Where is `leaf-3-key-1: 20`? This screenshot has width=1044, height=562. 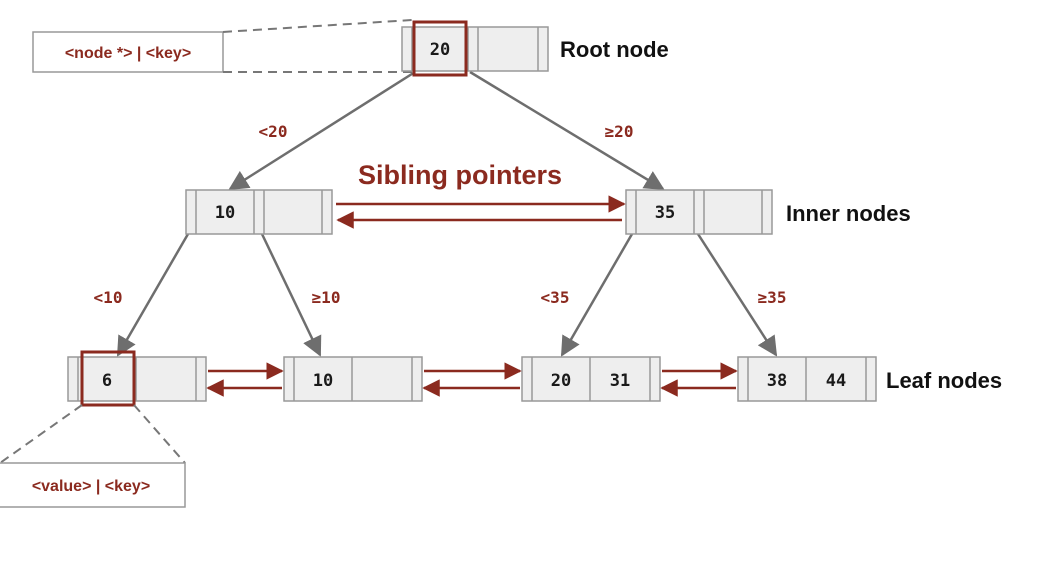 leaf-3-key-1: 20 is located at coordinates (561, 381).